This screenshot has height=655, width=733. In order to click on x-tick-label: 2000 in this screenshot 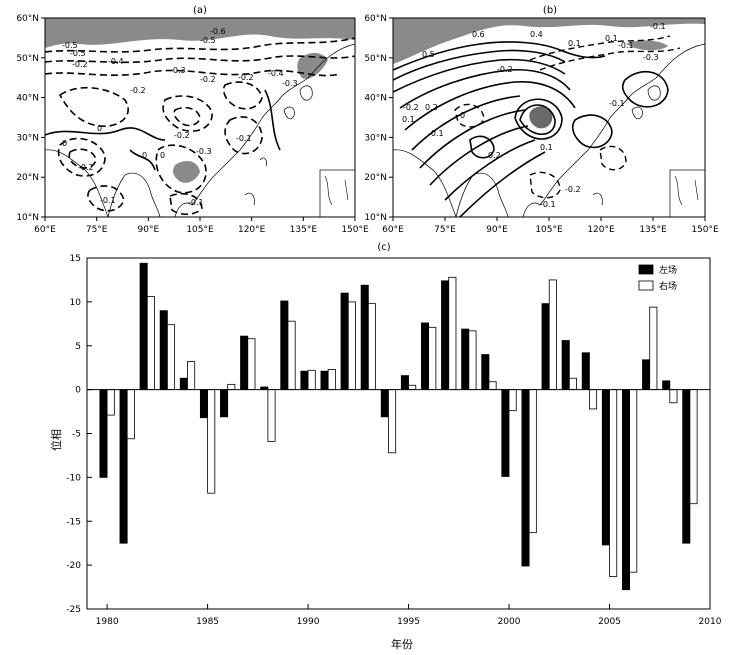, I will do `click(509, 622)`.